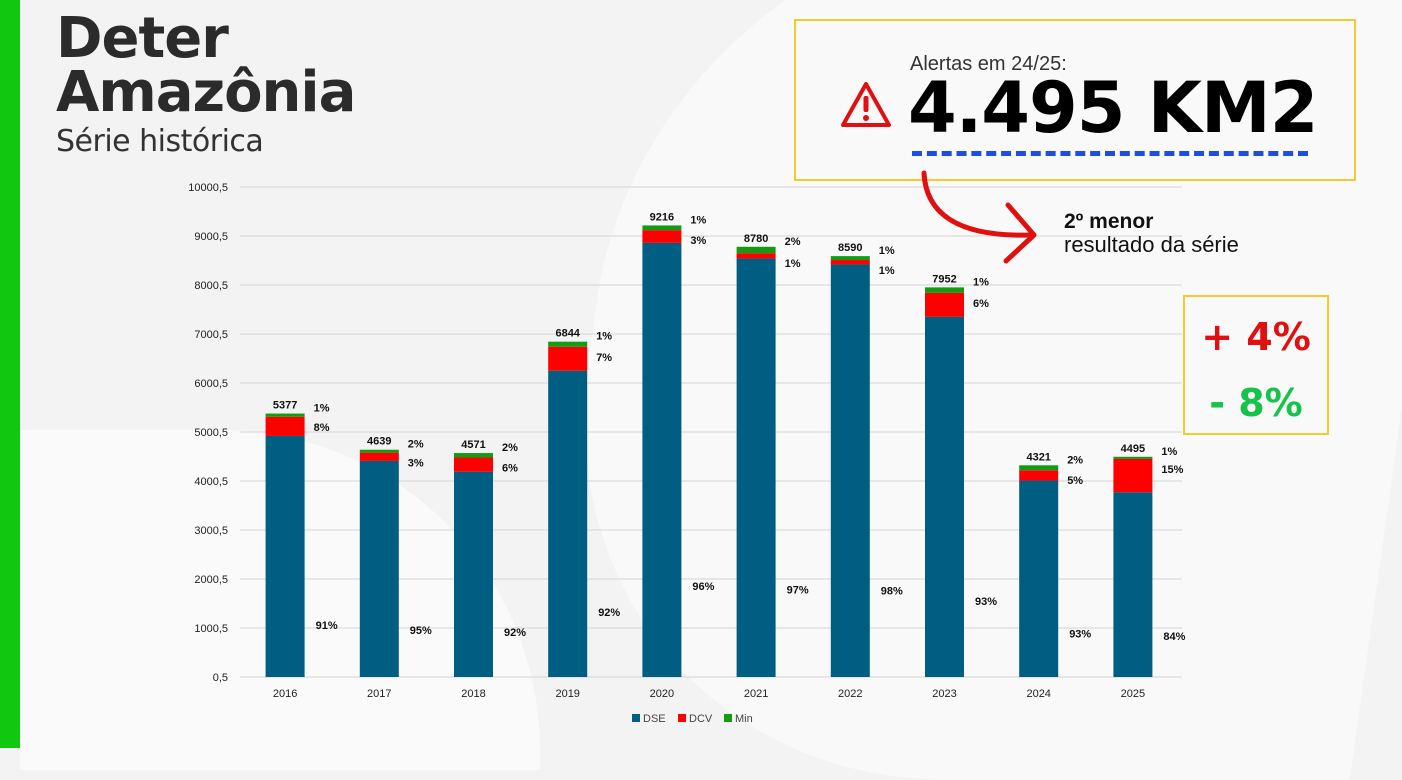 The width and height of the screenshot is (1402, 780). Describe the element at coordinates (1110, 153) in the screenshot. I see `dashed-underline` at that location.